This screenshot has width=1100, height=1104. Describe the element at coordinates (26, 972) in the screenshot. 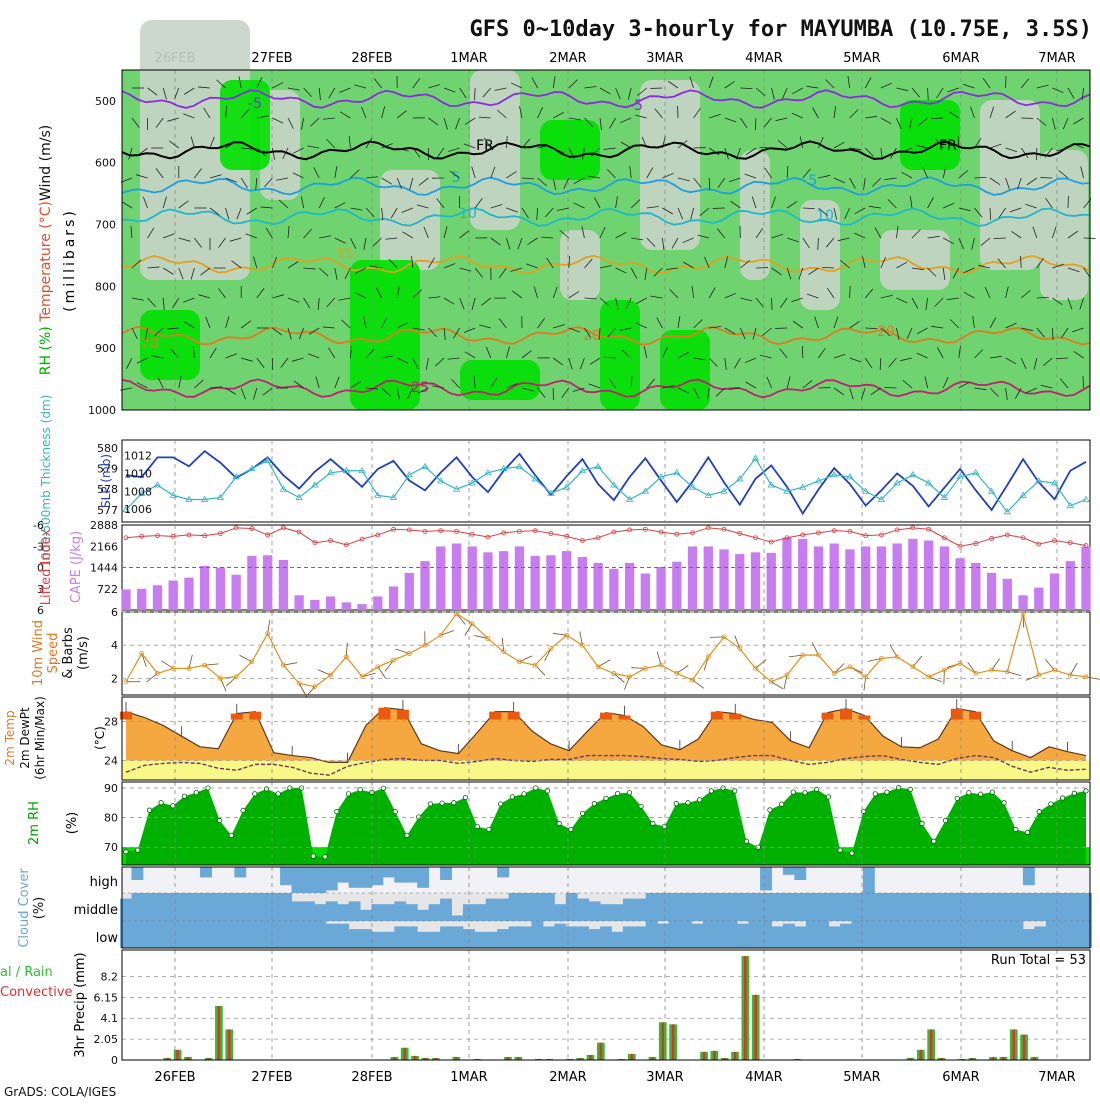

I see `precip-legend-total: al / Rain` at that location.